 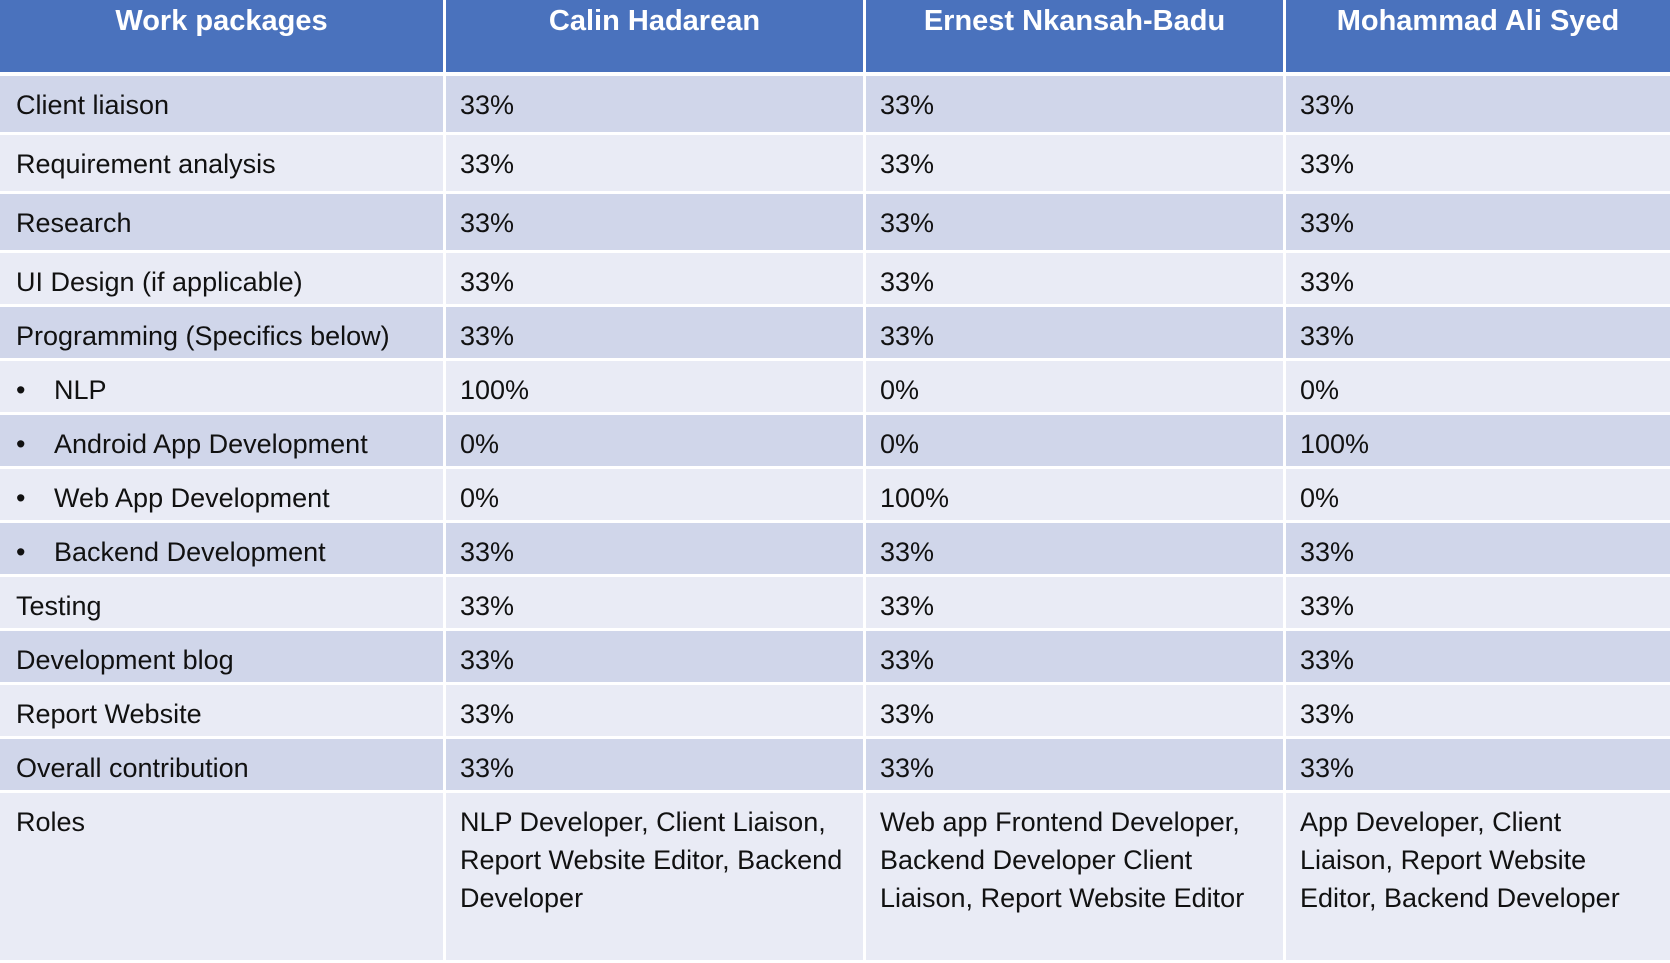 I want to click on row-label-text: Android App Development, so click(x=211, y=444).